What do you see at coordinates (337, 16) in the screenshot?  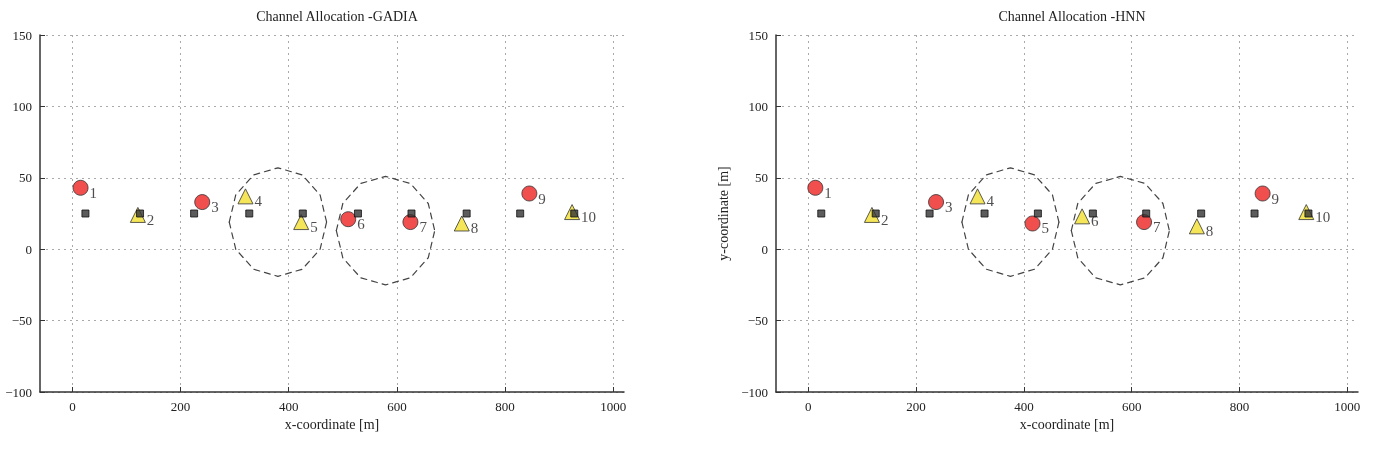 I see `chart-title: Channel Allocation -GADIA` at bounding box center [337, 16].